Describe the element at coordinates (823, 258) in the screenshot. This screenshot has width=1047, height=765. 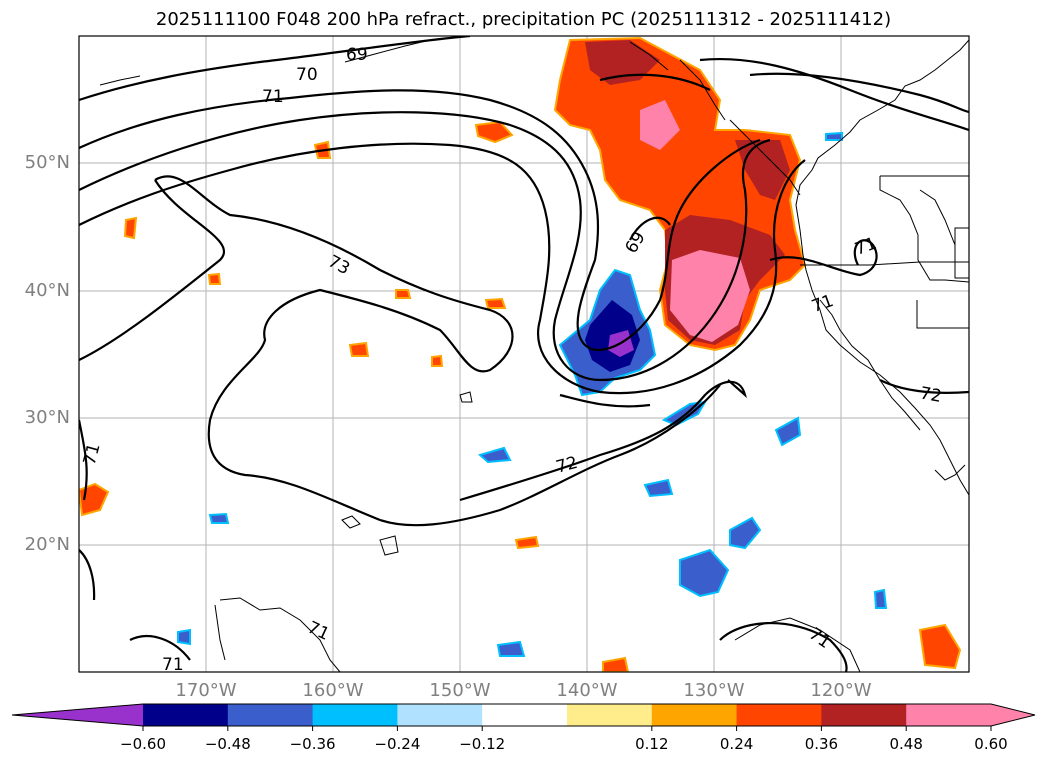
I see `contour-71-east` at that location.